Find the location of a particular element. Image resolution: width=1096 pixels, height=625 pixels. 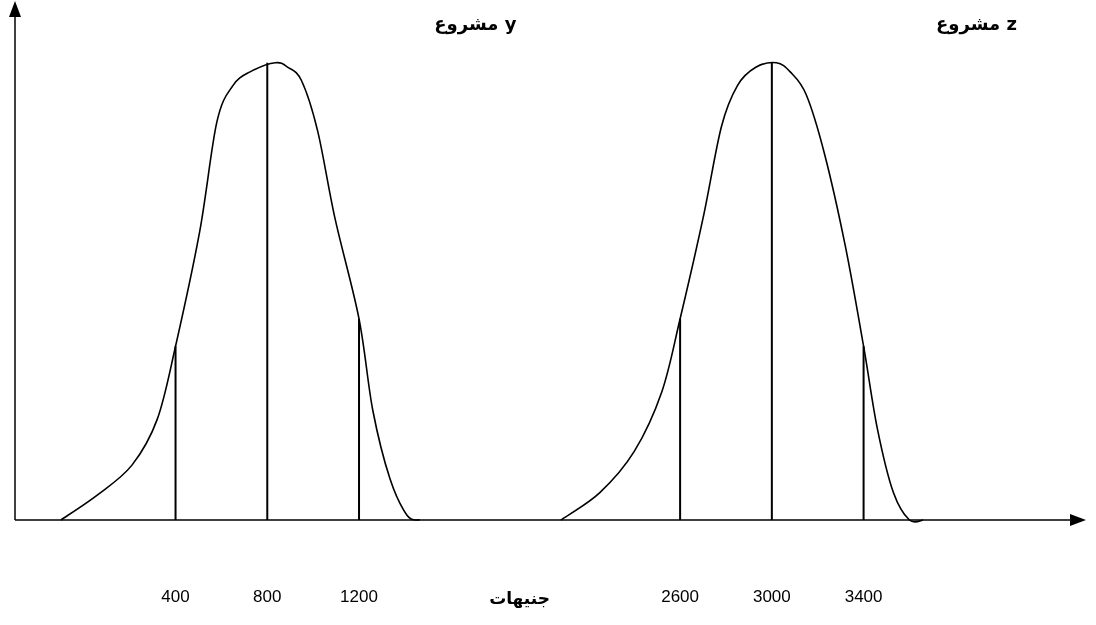

x-tick-label: 1200 is located at coordinates (359, 596).